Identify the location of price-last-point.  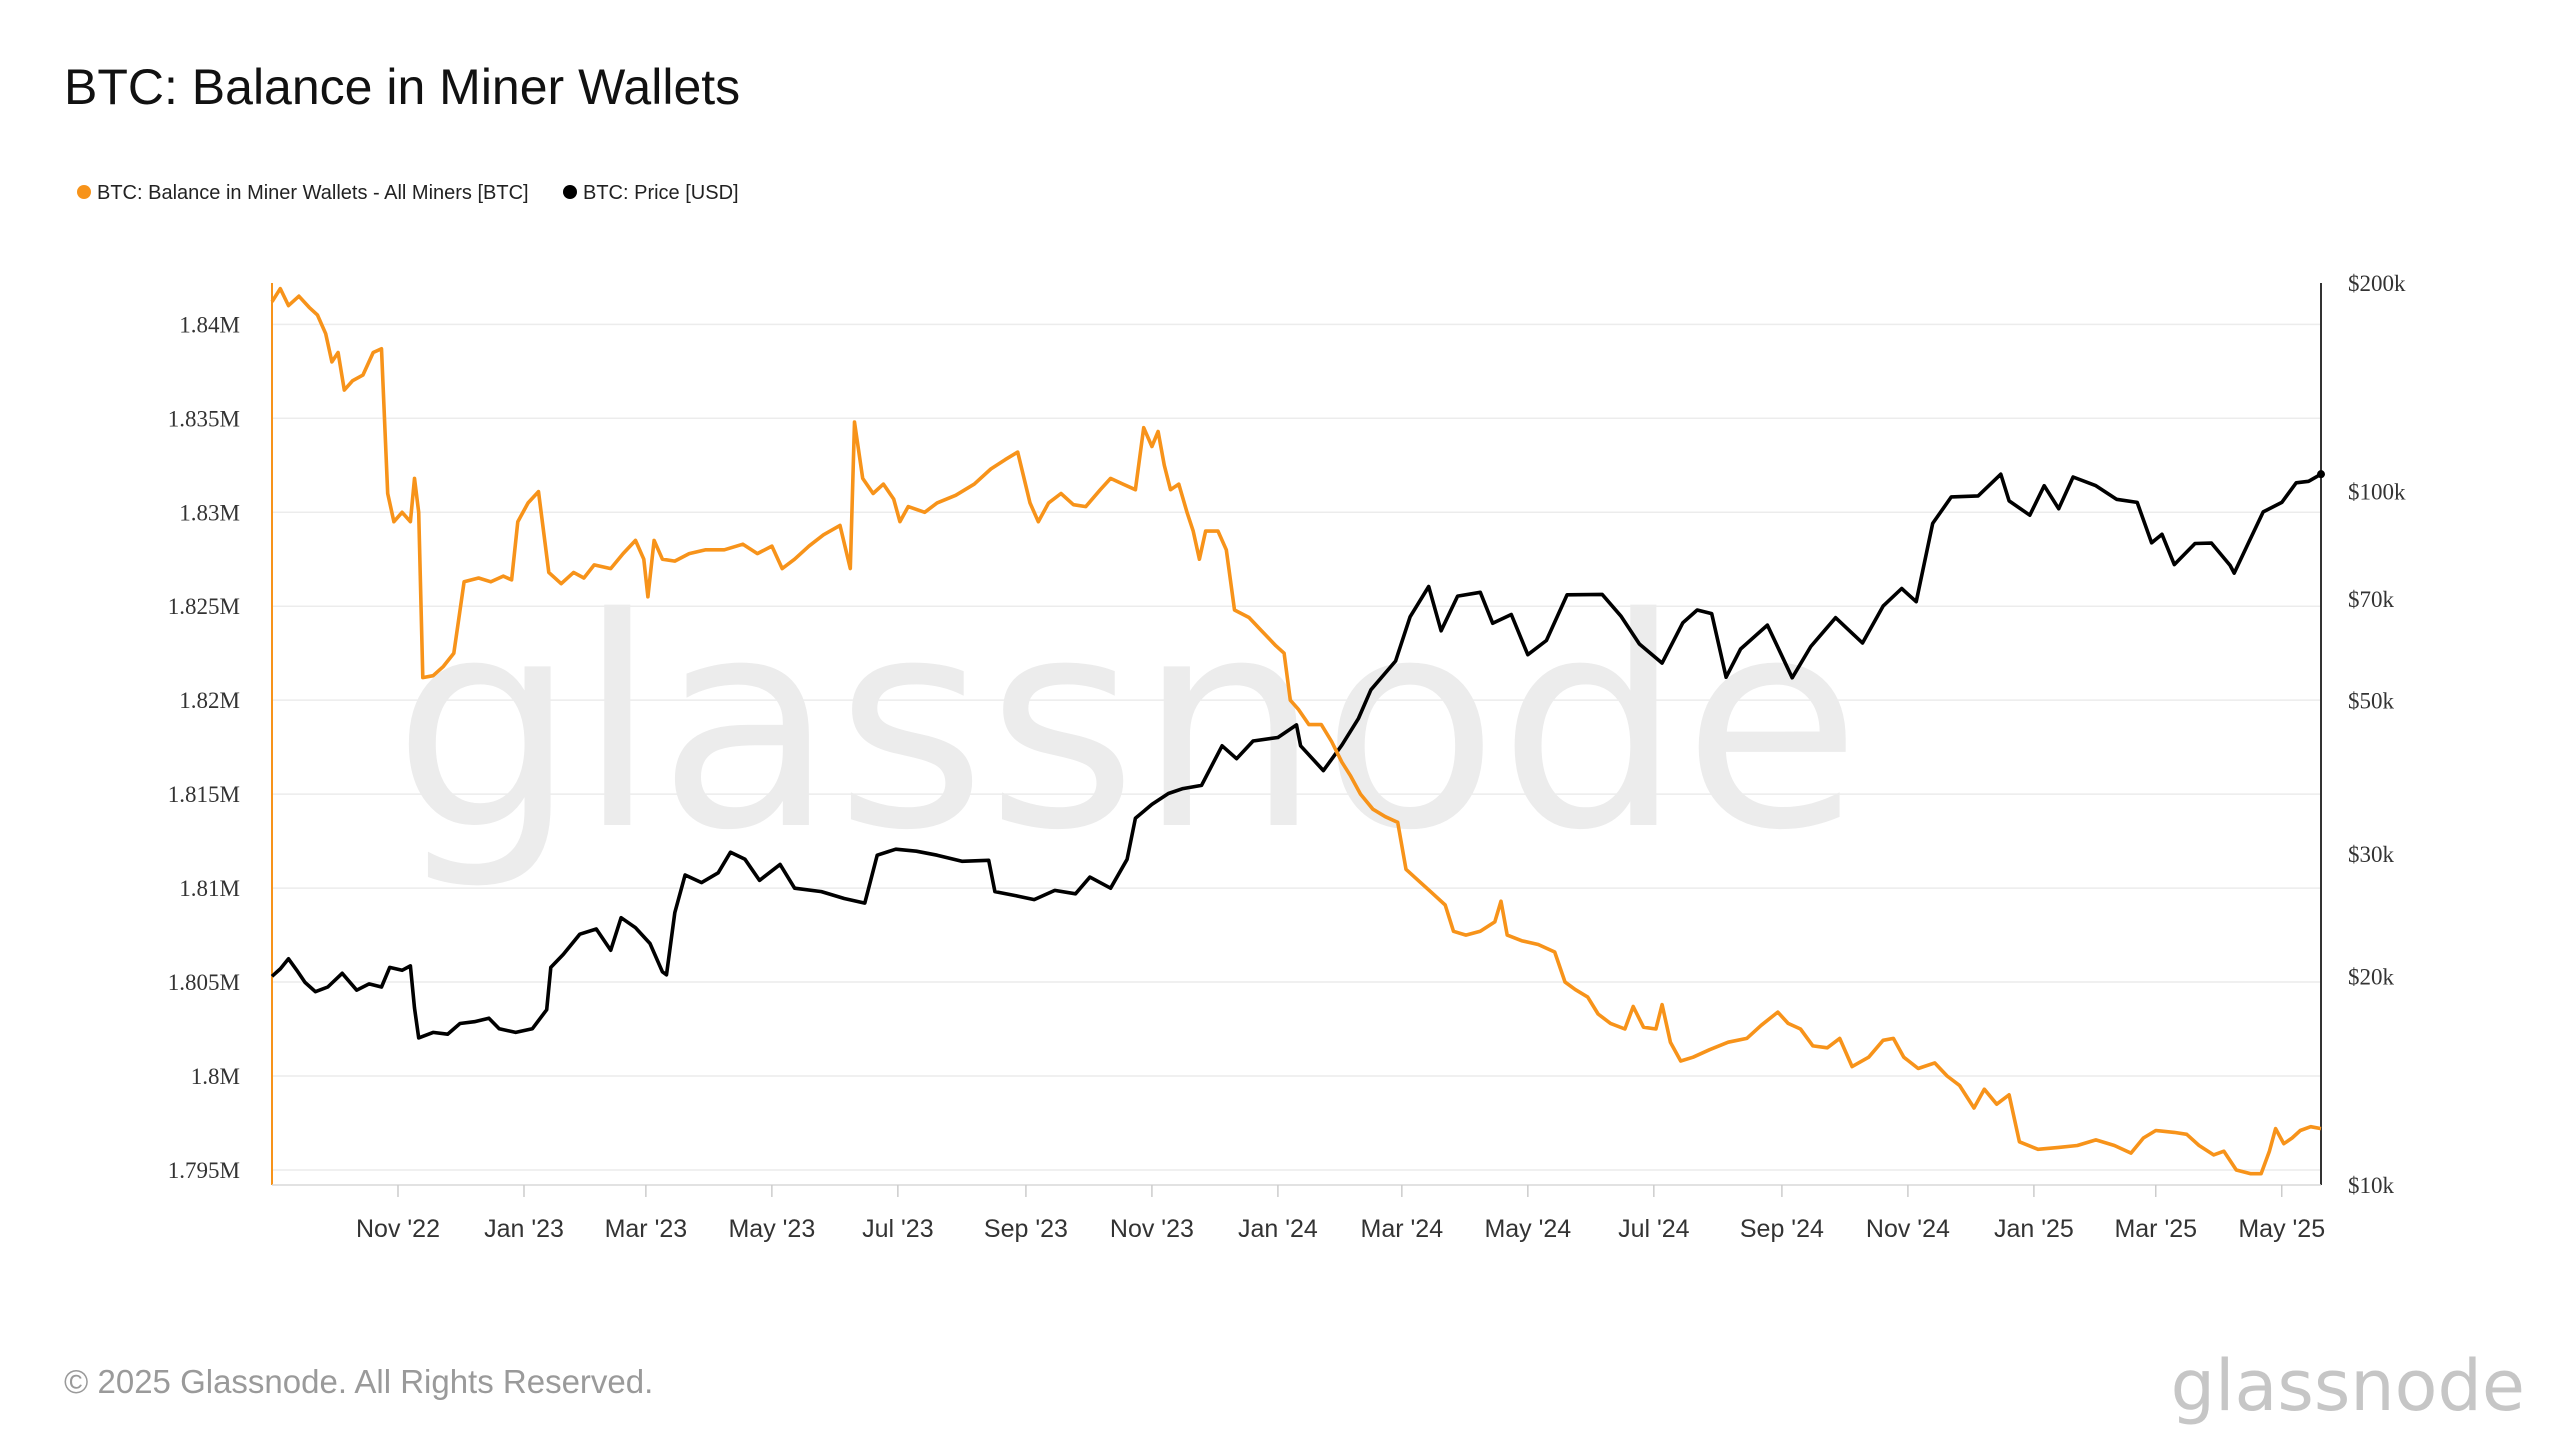
(2321, 474).